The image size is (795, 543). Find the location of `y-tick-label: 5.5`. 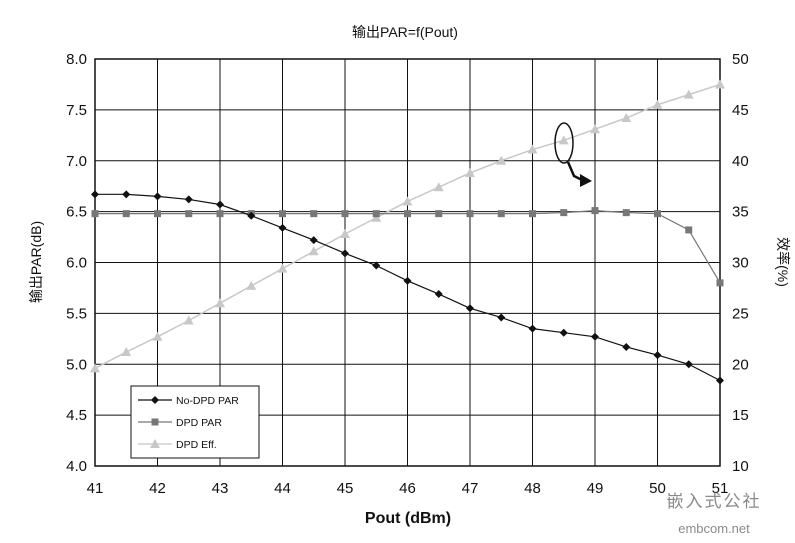

y-tick-label: 5.5 is located at coordinates (76, 313).